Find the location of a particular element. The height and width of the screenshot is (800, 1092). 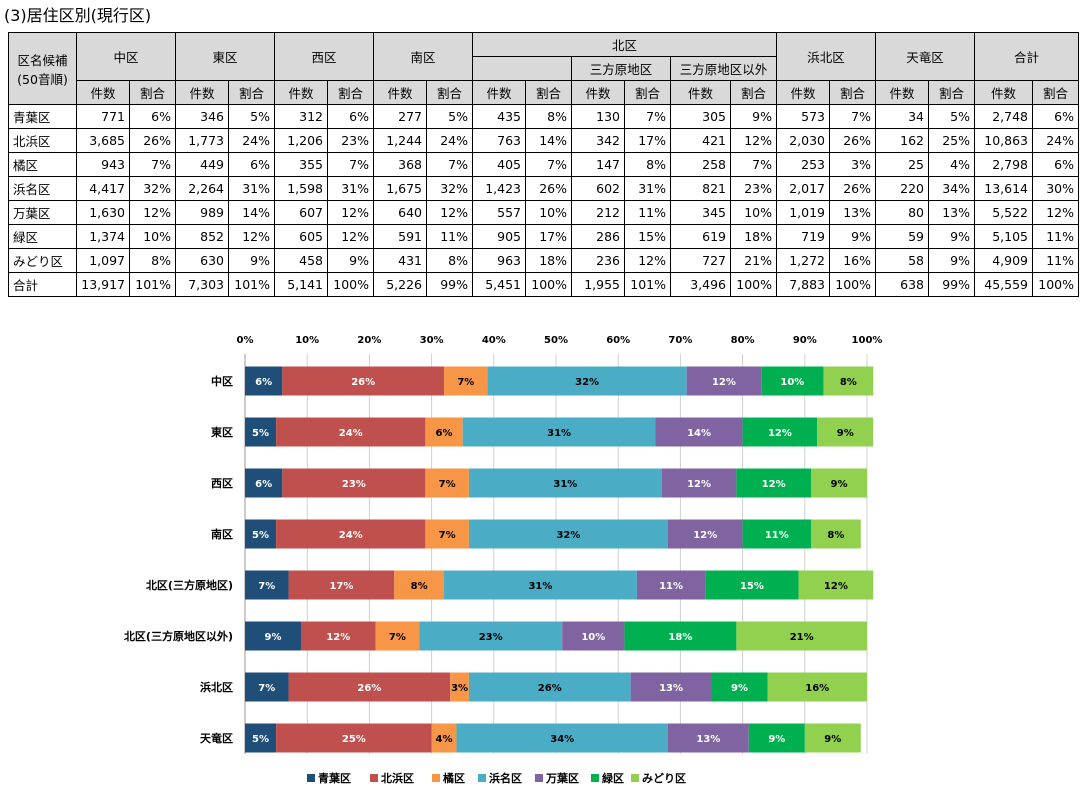

data-label: 8% is located at coordinates (835, 535).